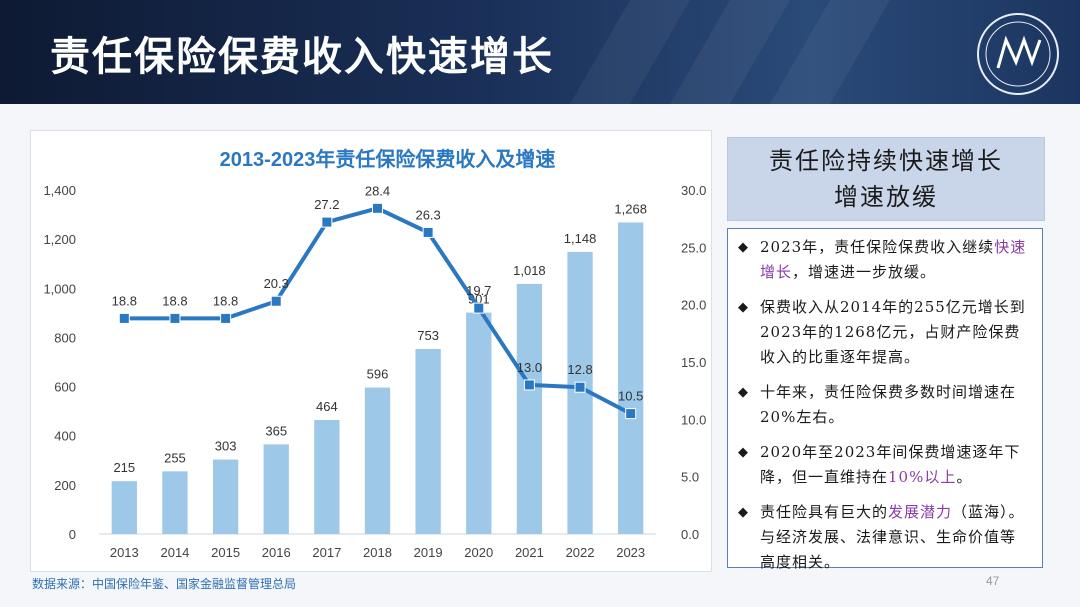  I want to click on data-source: 数据来源：中国保险年鉴、国家金融监督管理总局, so click(164, 584).